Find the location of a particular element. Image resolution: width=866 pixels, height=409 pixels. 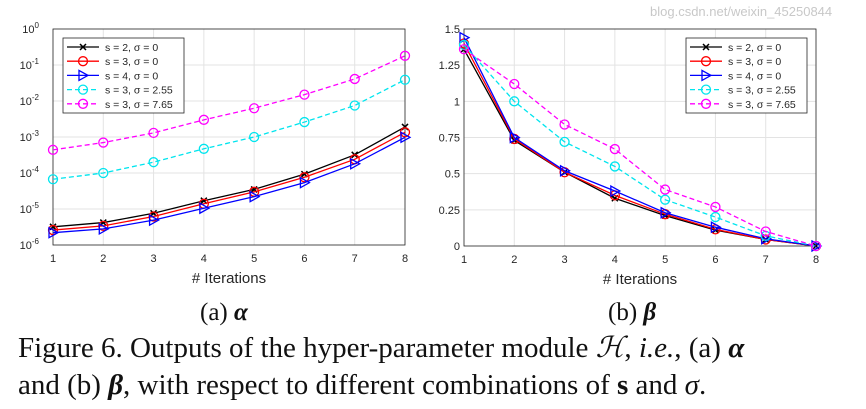

y-tick-label: 10⁻⁴ is located at coordinates (30, 172).